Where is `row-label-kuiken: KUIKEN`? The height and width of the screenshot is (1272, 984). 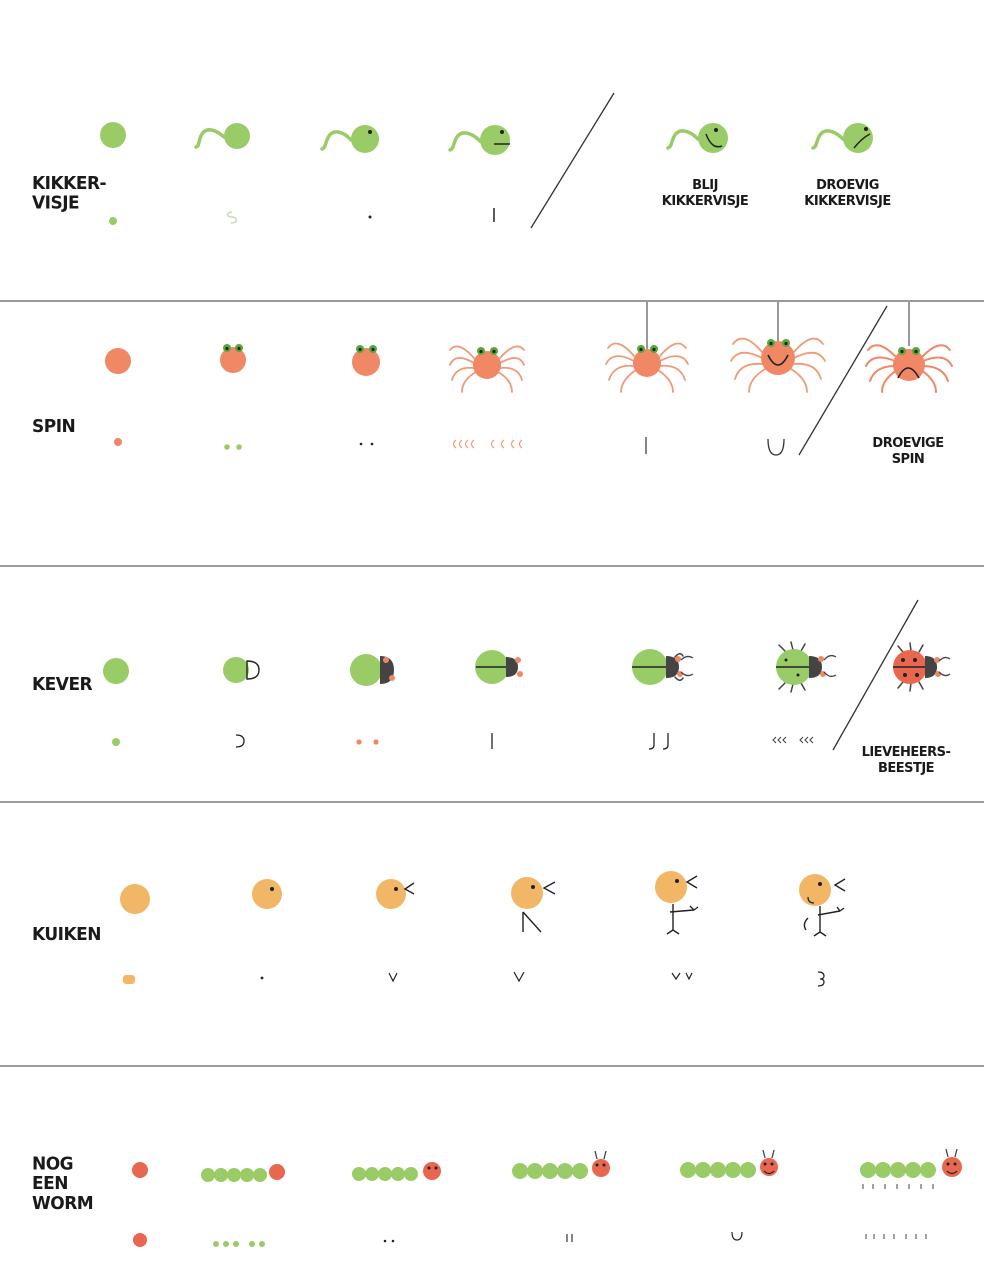 row-label-kuiken: KUIKEN is located at coordinates (67, 935).